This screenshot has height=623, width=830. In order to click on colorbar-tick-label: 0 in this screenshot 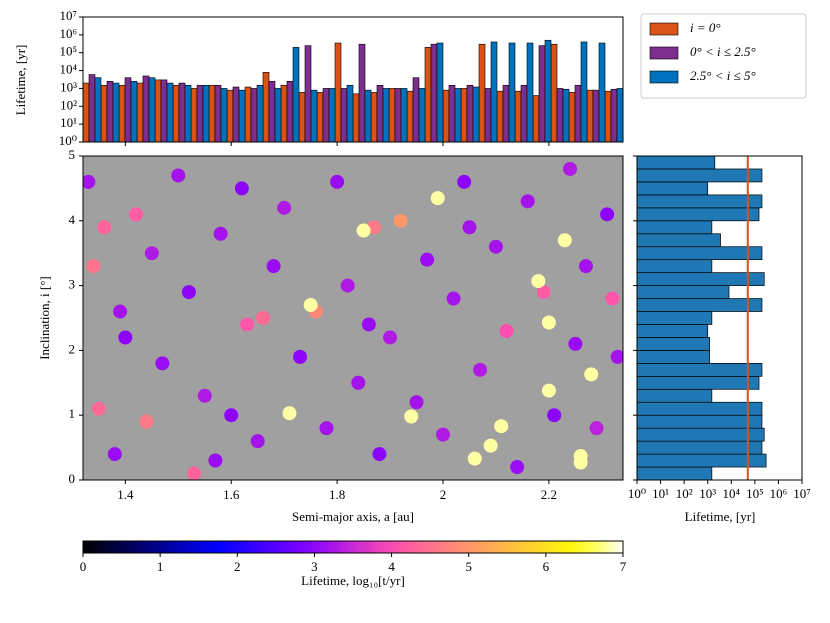, I will do `click(83, 566)`.